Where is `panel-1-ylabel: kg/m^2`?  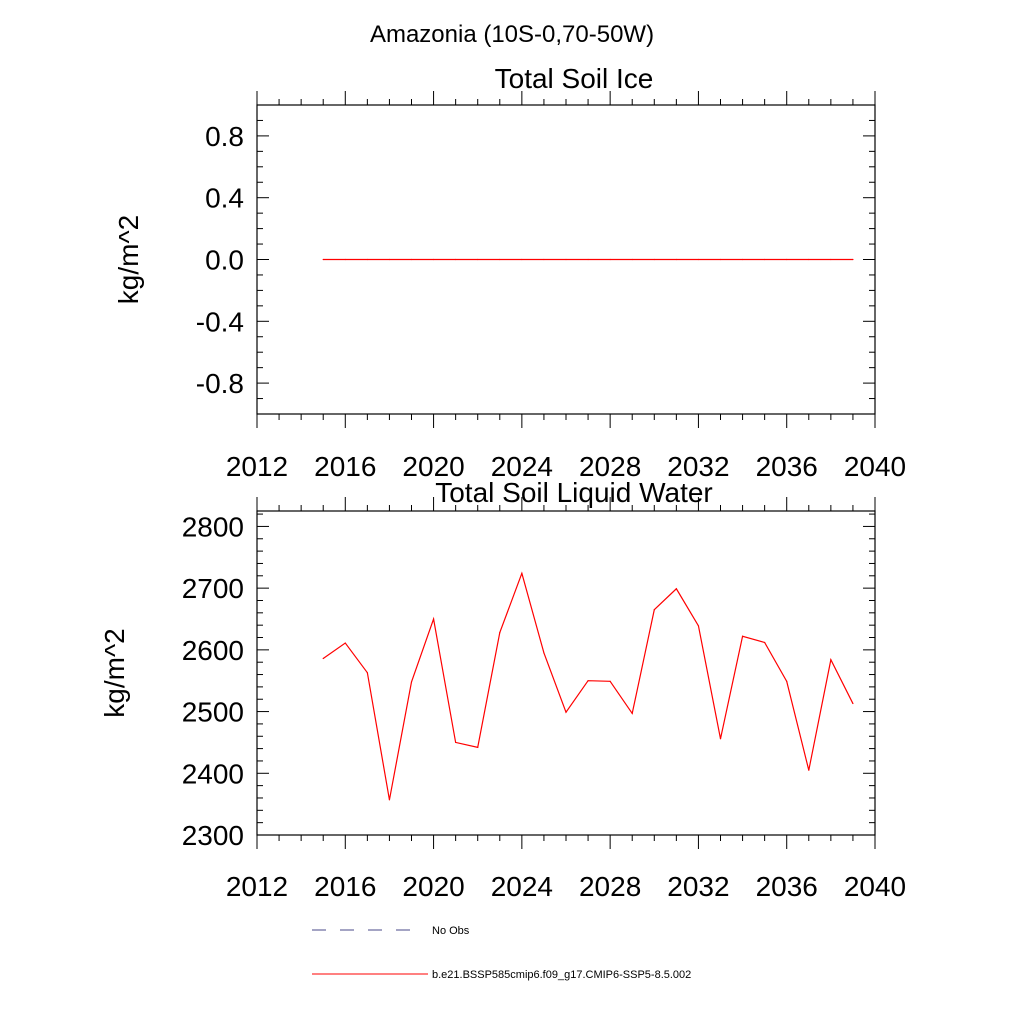 panel-1-ylabel: kg/m^2 is located at coordinates (114, 672).